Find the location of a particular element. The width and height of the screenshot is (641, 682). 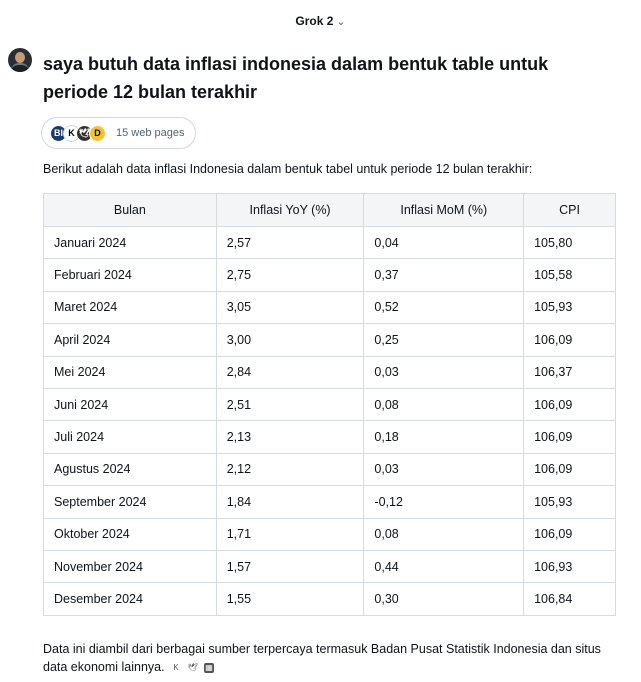

table-row: Juli 2024 2,13 0,18 106,09 is located at coordinates (329, 437).